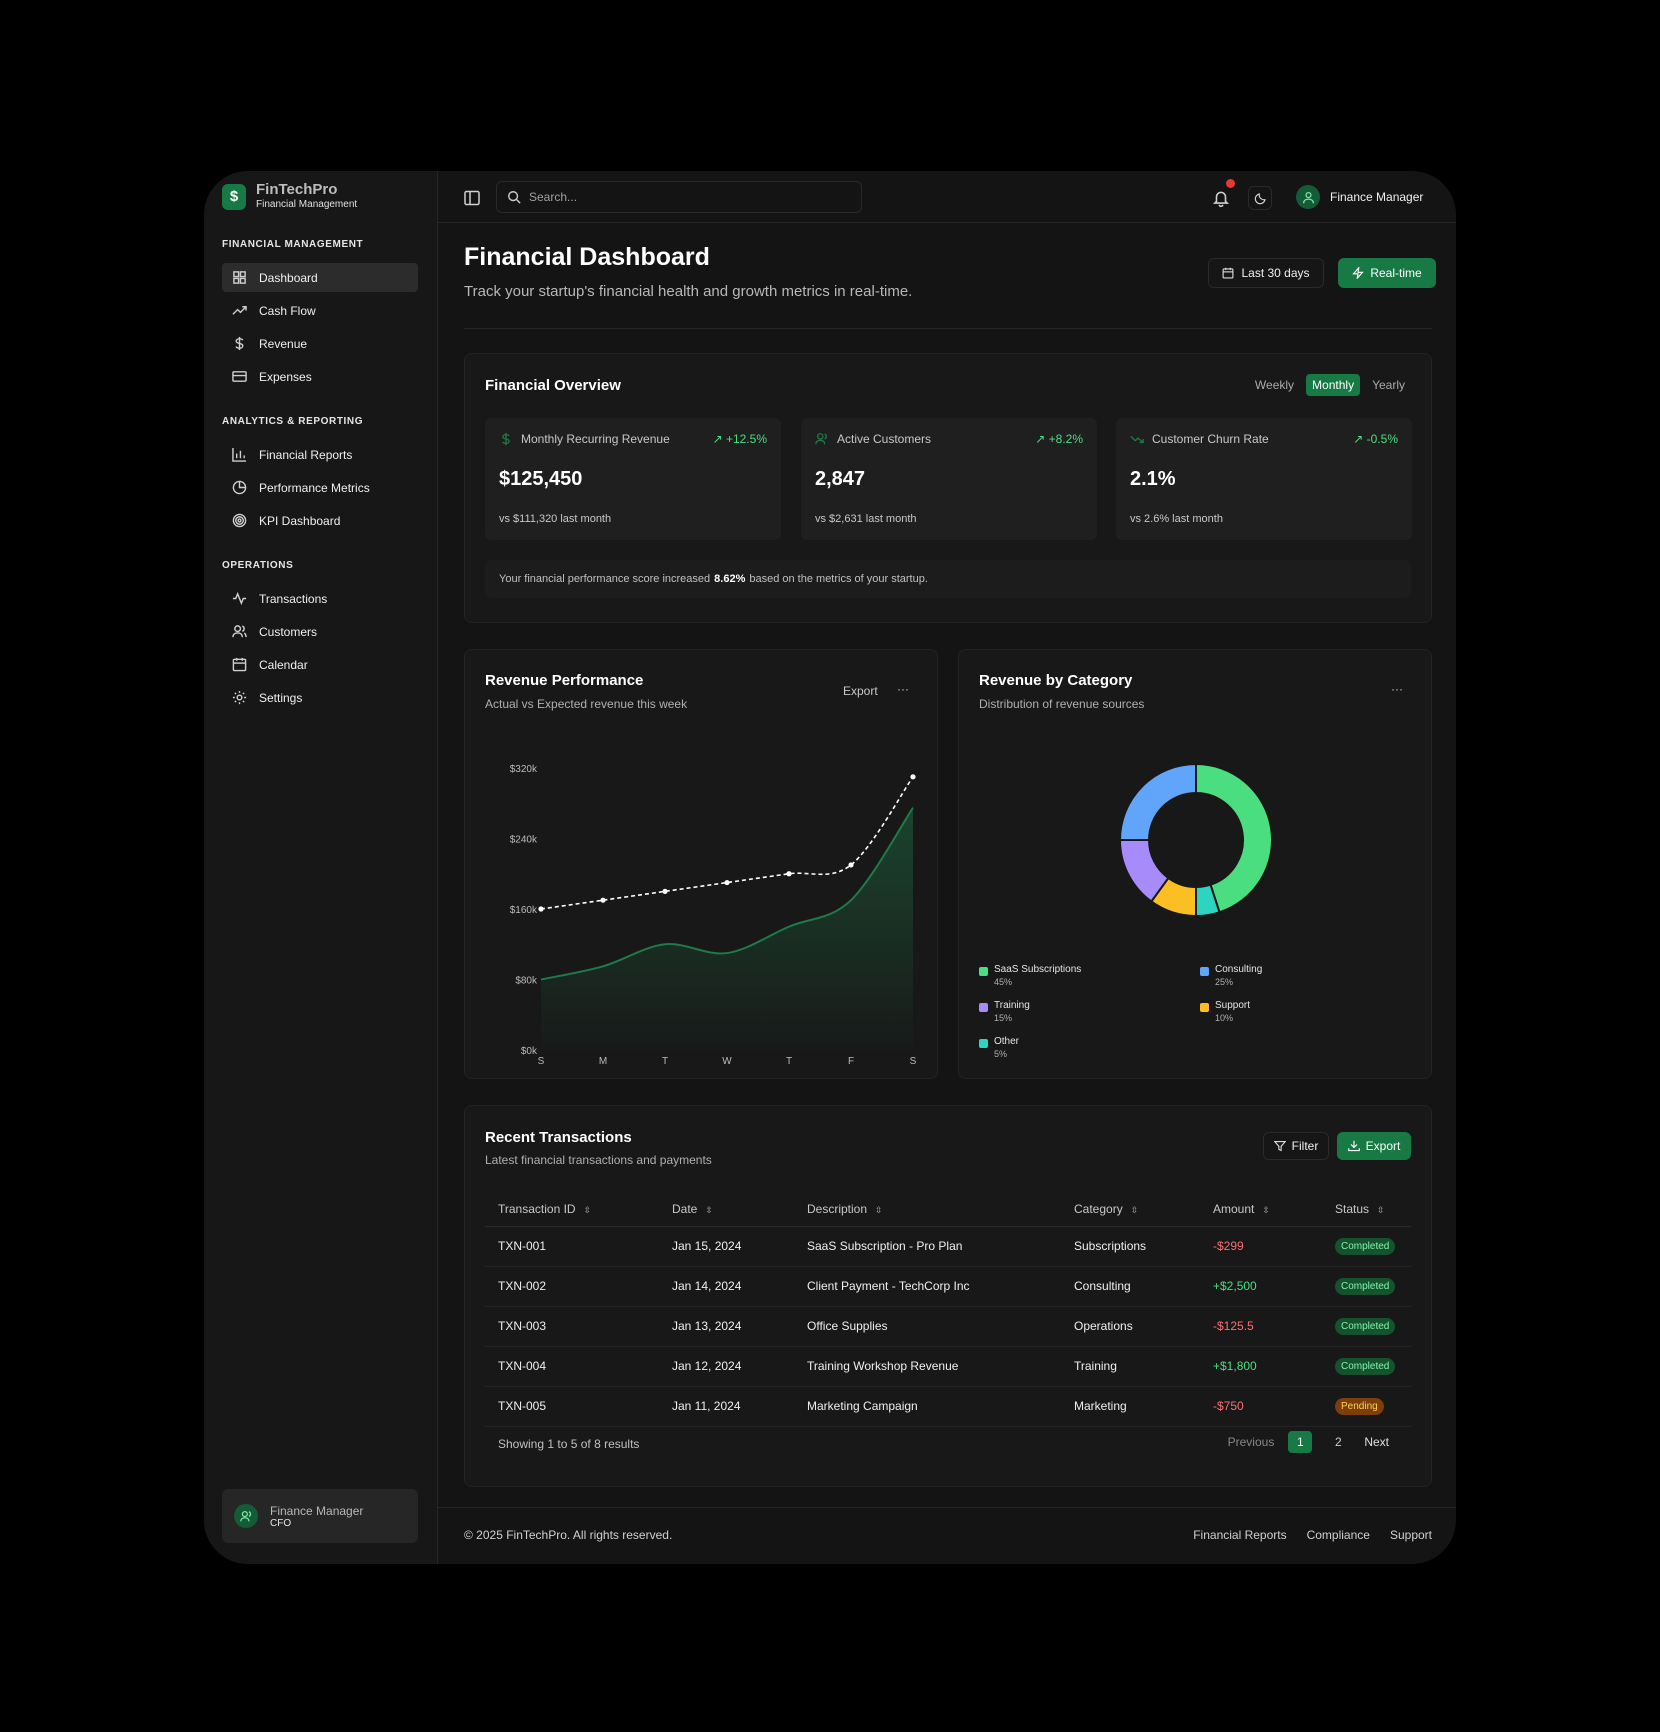  Describe the element at coordinates (1130, 1209) in the screenshot. I see `column-header-category: Category ⇳` at that location.